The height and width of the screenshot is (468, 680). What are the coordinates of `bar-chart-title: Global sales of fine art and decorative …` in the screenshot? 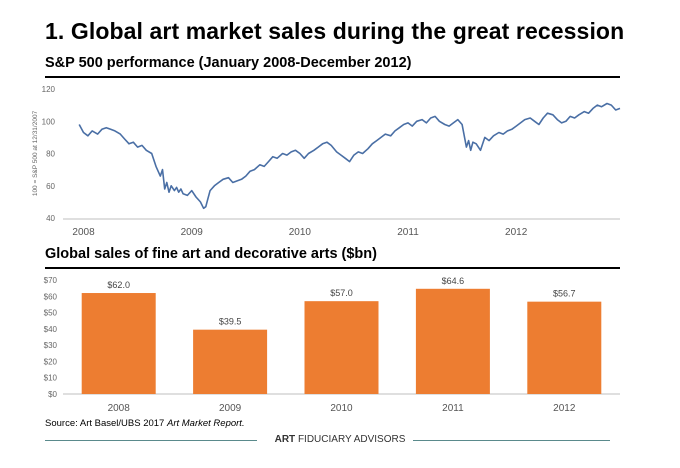 It's located at (211, 254).